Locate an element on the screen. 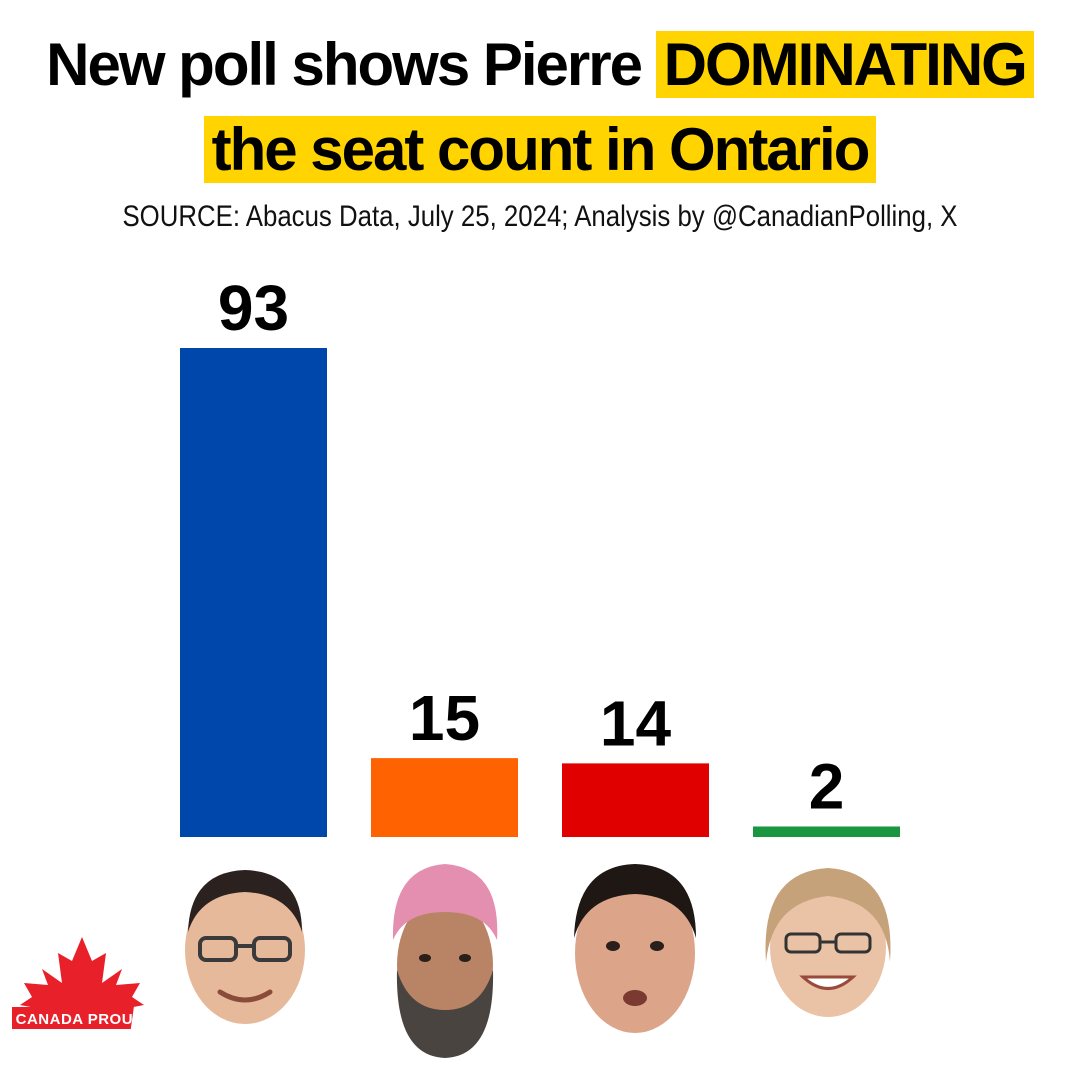 Image resolution: width=1080 pixels, height=1080 pixels. title-line-2: the seat count in Ontario is located at coordinates (540, 150).